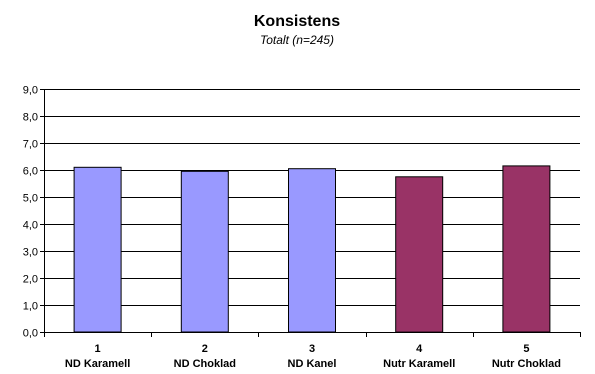 The image size is (595, 374). What do you see at coordinates (419, 349) in the screenshot?
I see `x-tick-number: 4` at bounding box center [419, 349].